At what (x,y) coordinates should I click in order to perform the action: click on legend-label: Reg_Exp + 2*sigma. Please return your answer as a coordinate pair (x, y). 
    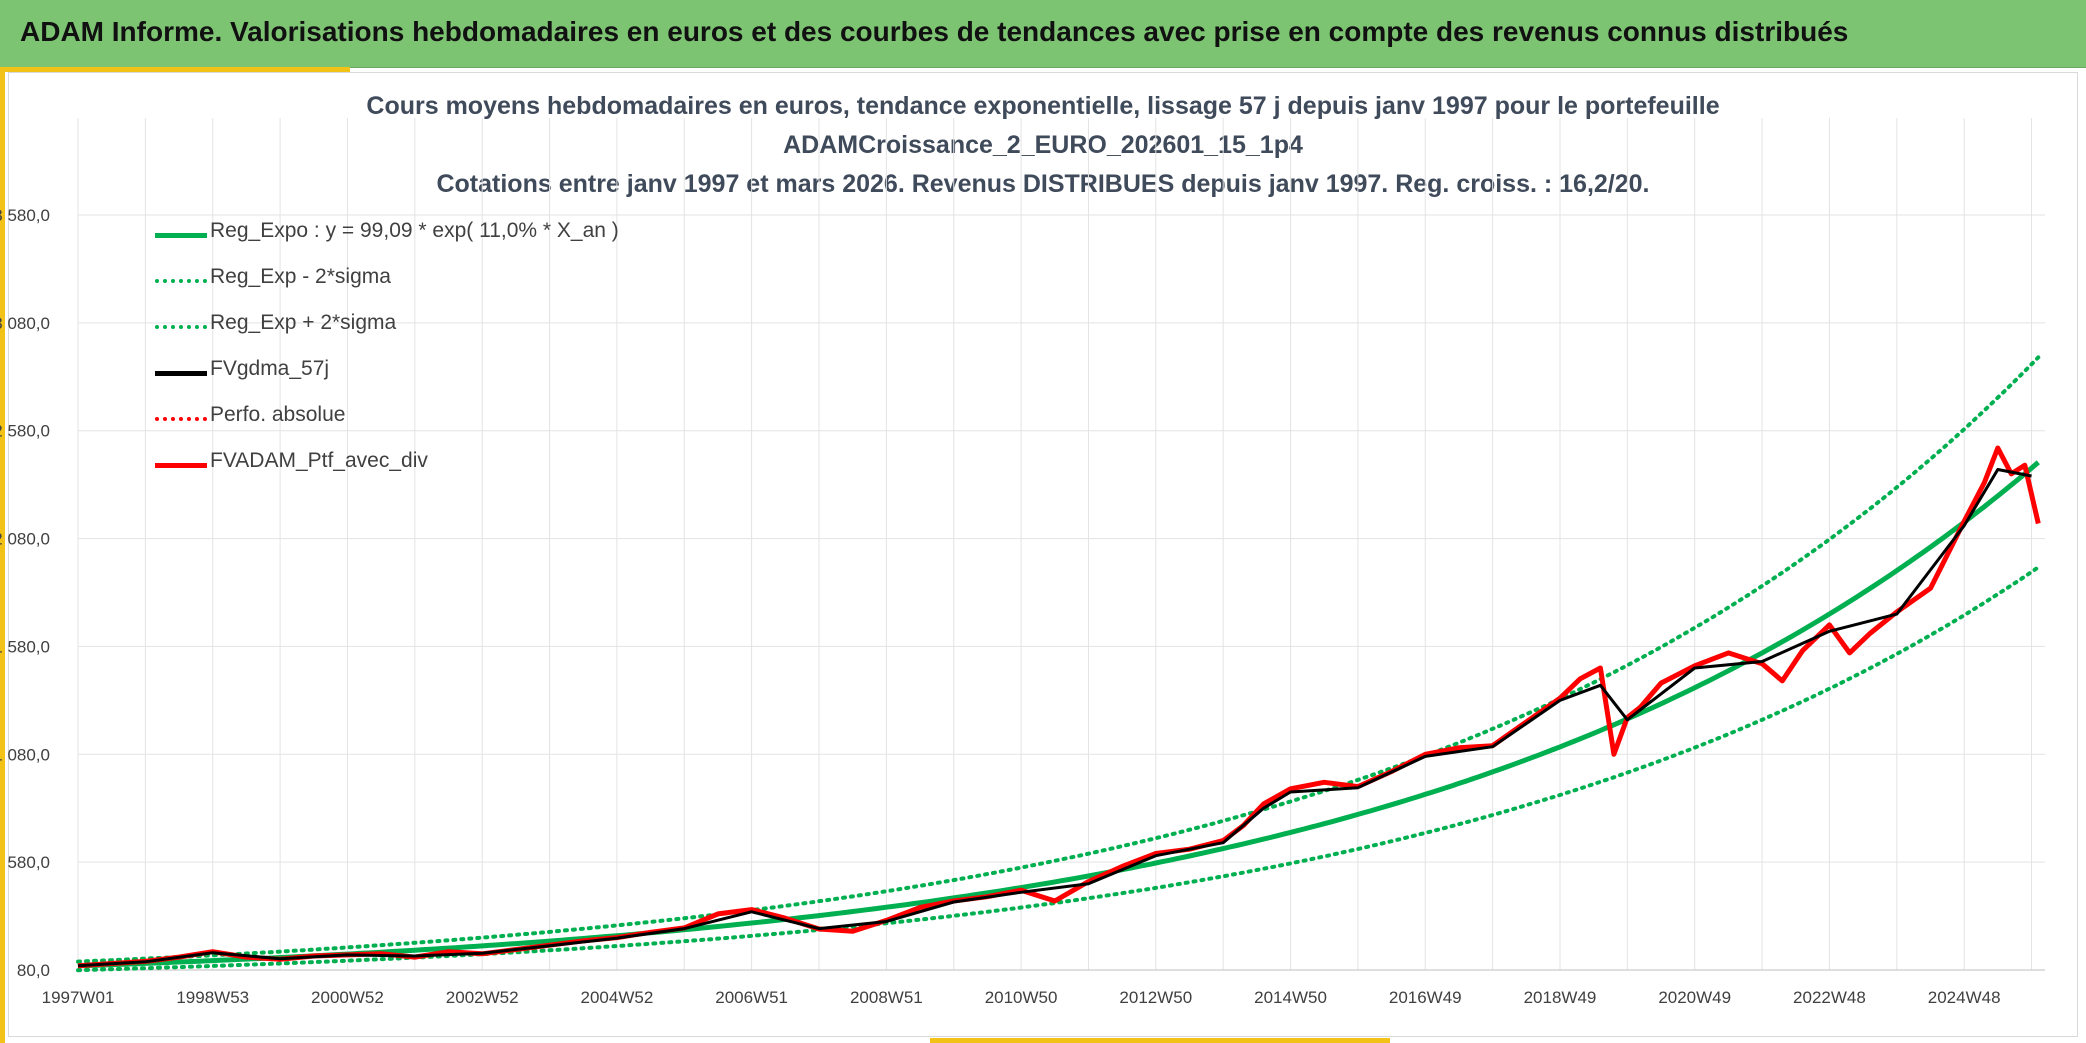
    Looking at the image, I should click on (303, 322).